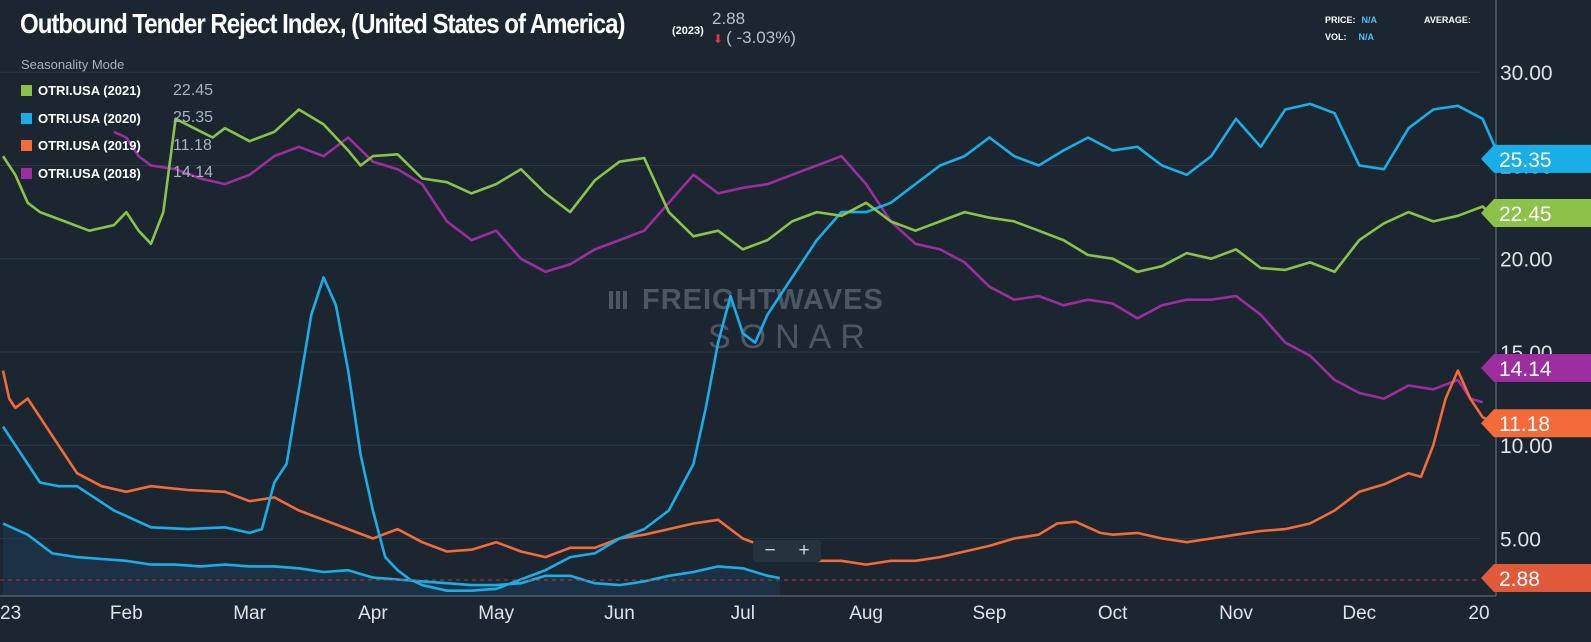 This screenshot has width=1591, height=642. What do you see at coordinates (1366, 37) in the screenshot?
I see `vol-value: N/A` at bounding box center [1366, 37].